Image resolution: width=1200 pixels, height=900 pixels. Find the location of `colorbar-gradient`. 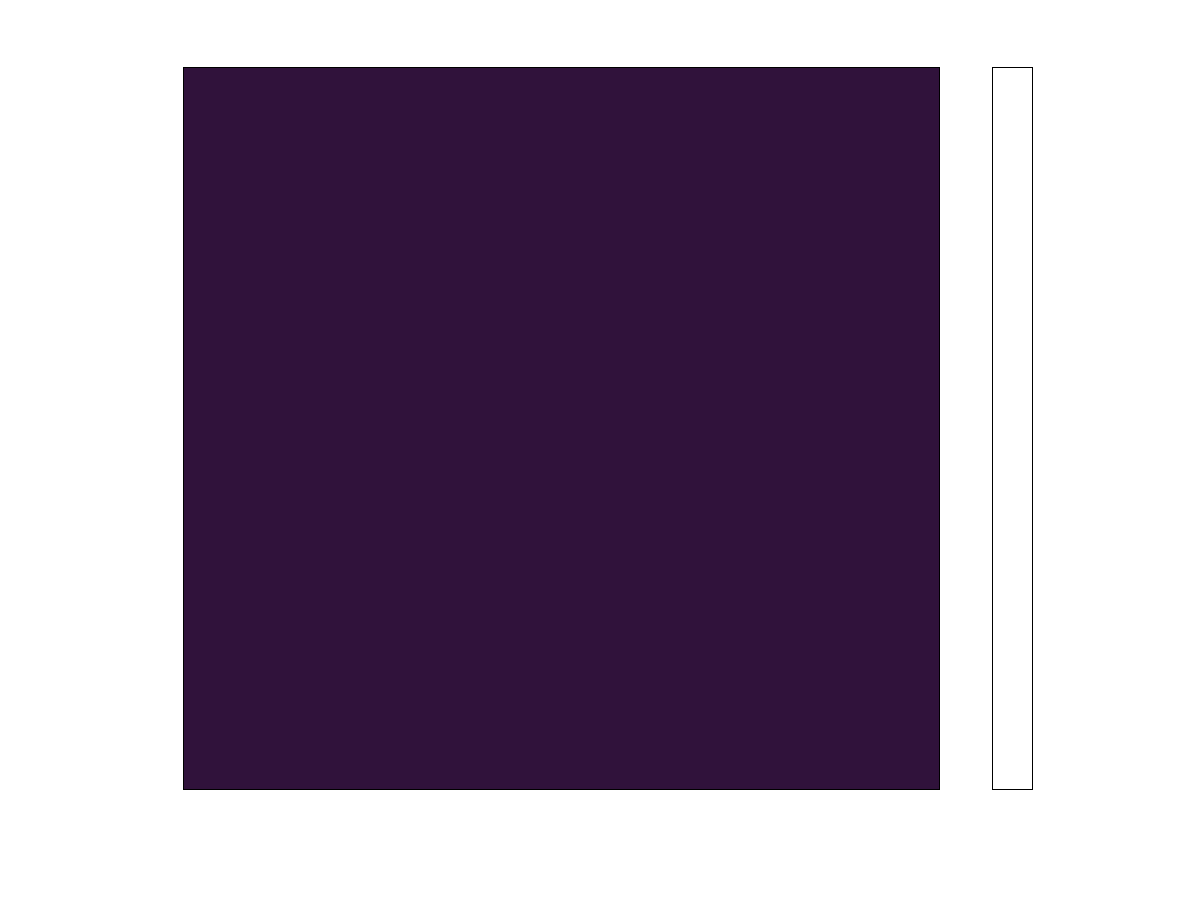

colorbar-gradient is located at coordinates (1012, 428).